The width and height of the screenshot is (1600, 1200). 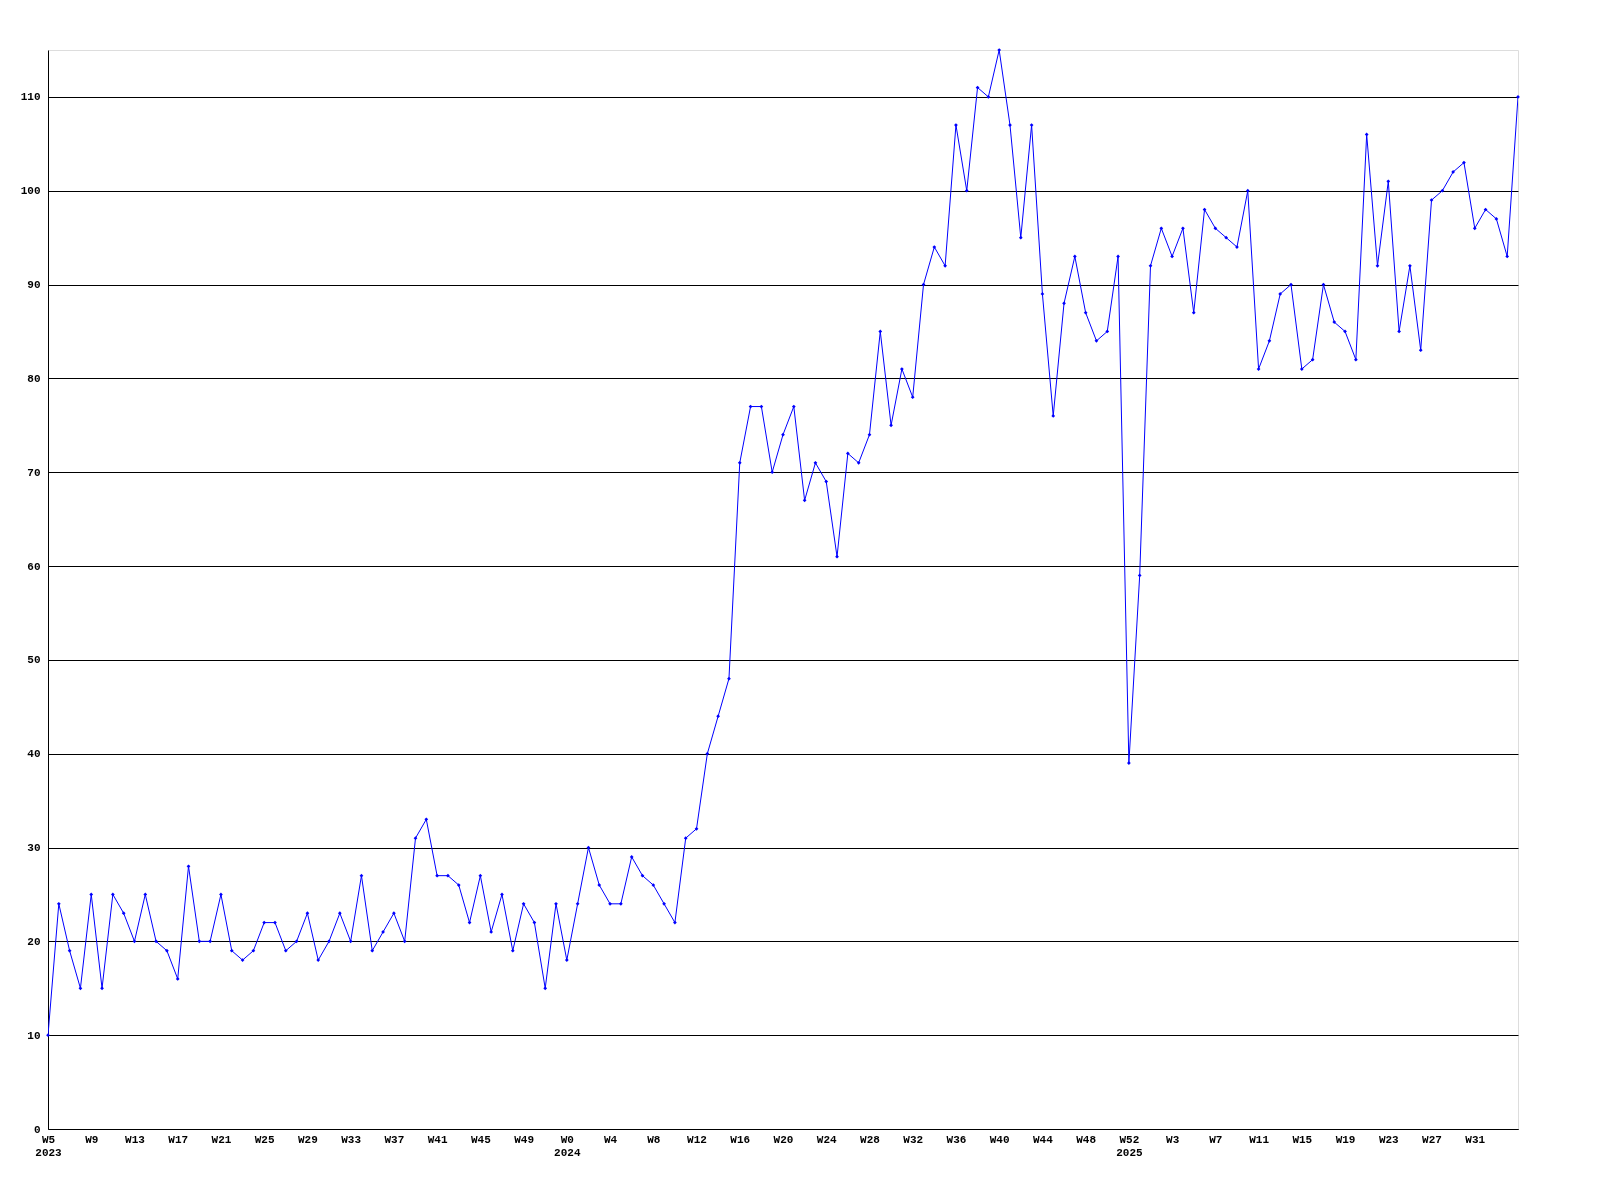 What do you see at coordinates (30, 97) in the screenshot?
I see `y-tick-label: 110` at bounding box center [30, 97].